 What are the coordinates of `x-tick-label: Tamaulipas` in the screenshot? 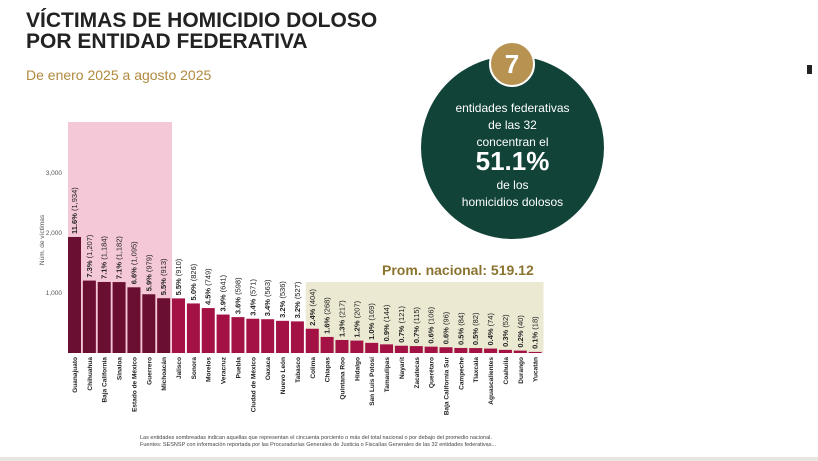 It's located at (387, 375).